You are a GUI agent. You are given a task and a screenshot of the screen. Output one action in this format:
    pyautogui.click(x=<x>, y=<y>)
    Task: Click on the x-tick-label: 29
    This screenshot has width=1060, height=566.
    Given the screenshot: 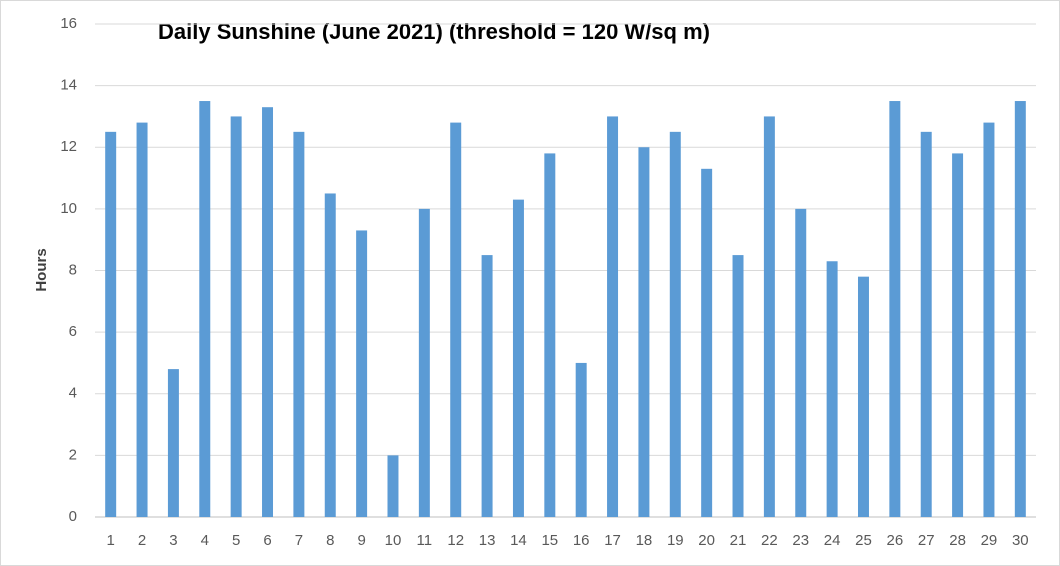 What is the action you would take?
    pyautogui.click(x=989, y=540)
    